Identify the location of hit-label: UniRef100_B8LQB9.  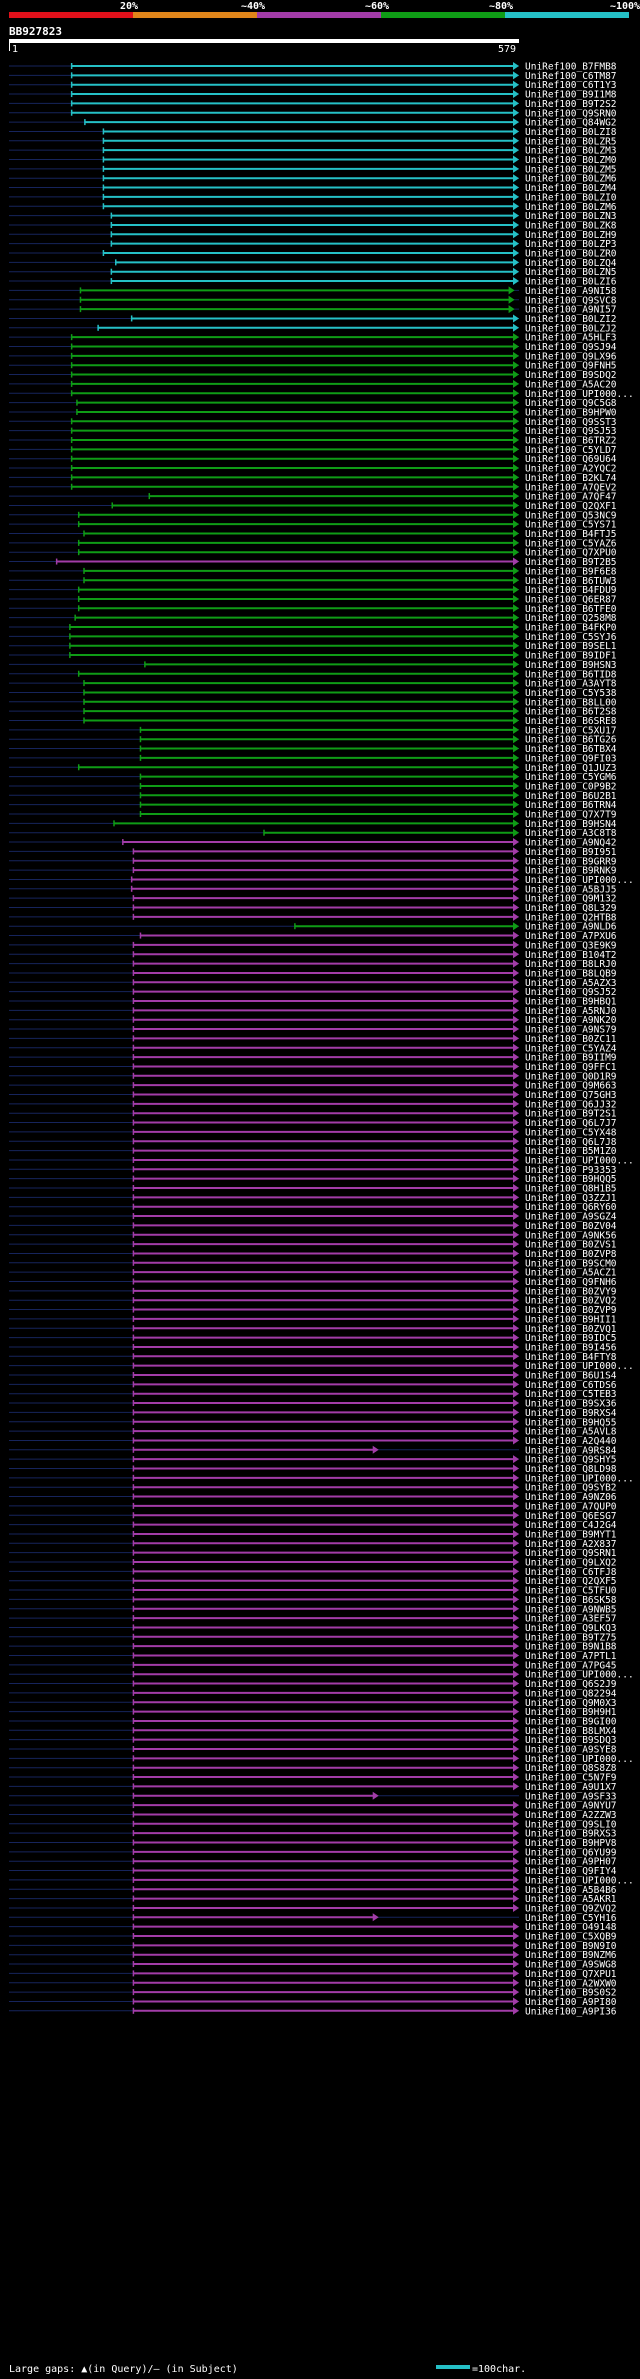
(571, 973).